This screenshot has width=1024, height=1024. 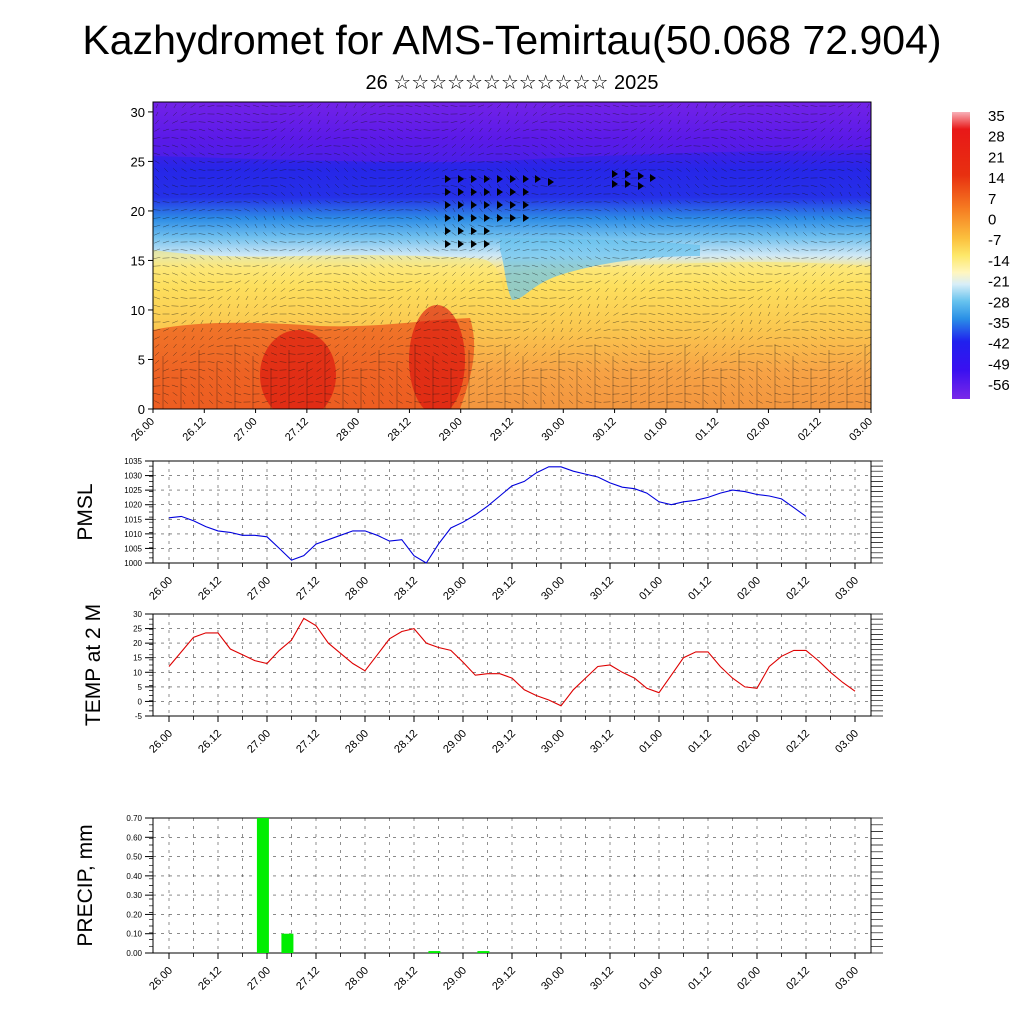 I want to click on y-tick-label: 30, so click(x=137, y=614).